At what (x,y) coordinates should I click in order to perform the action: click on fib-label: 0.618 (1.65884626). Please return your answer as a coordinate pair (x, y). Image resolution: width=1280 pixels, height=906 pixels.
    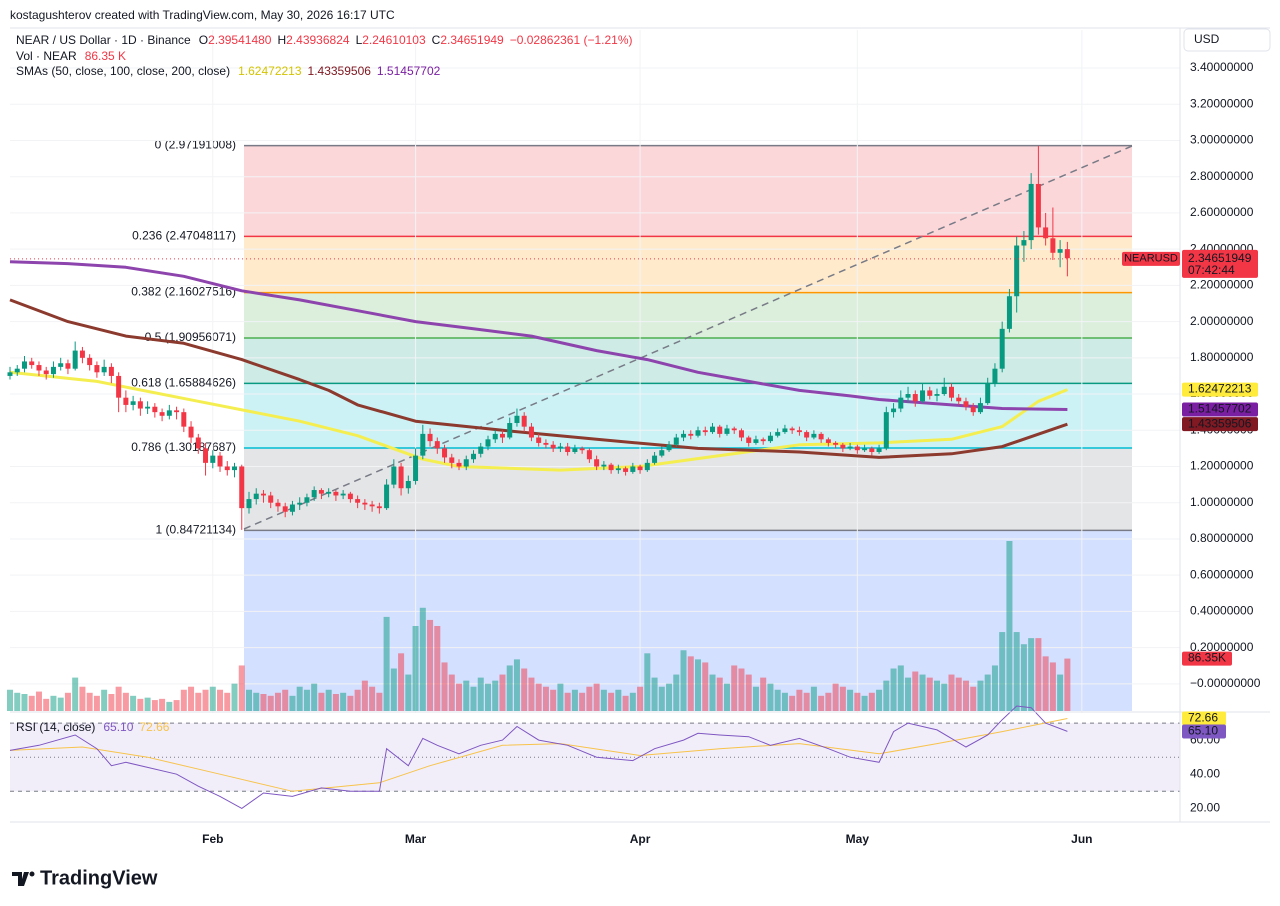
    Looking at the image, I should click on (183, 383).